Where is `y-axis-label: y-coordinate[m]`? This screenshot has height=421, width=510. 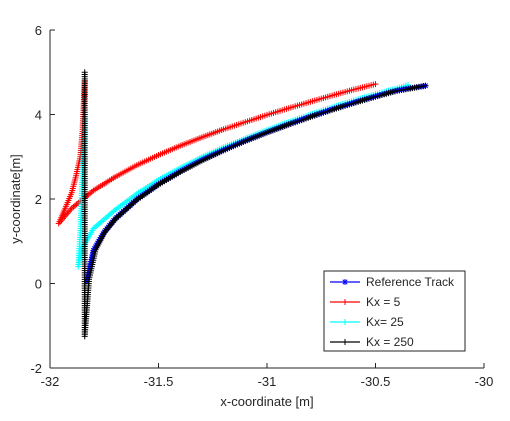
y-axis-label: y-coordinate[m] is located at coordinates (15, 199).